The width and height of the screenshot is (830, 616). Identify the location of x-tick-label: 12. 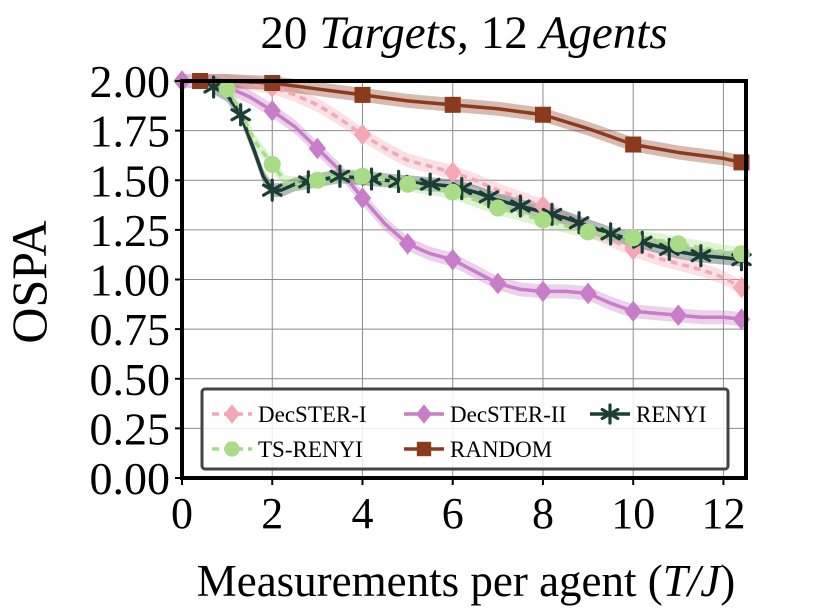
(723, 513).